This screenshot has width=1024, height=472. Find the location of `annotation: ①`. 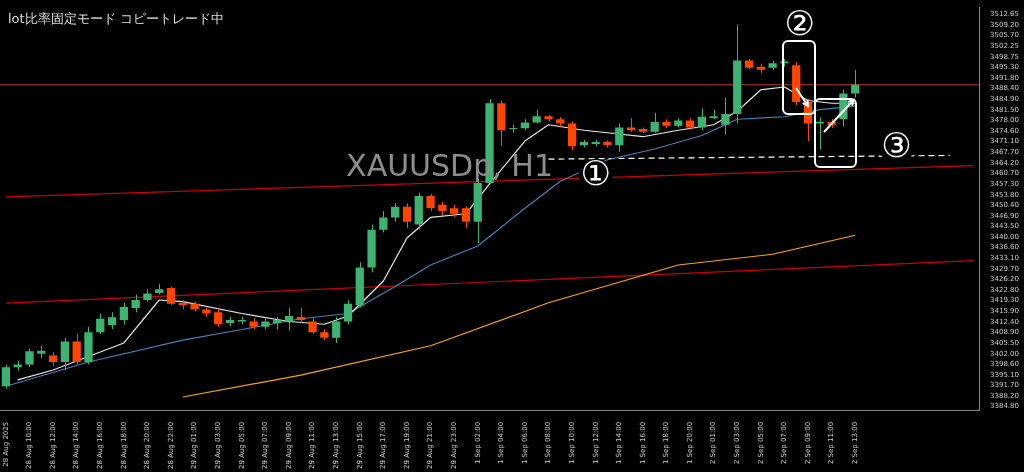

annotation: ① is located at coordinates (595, 172).